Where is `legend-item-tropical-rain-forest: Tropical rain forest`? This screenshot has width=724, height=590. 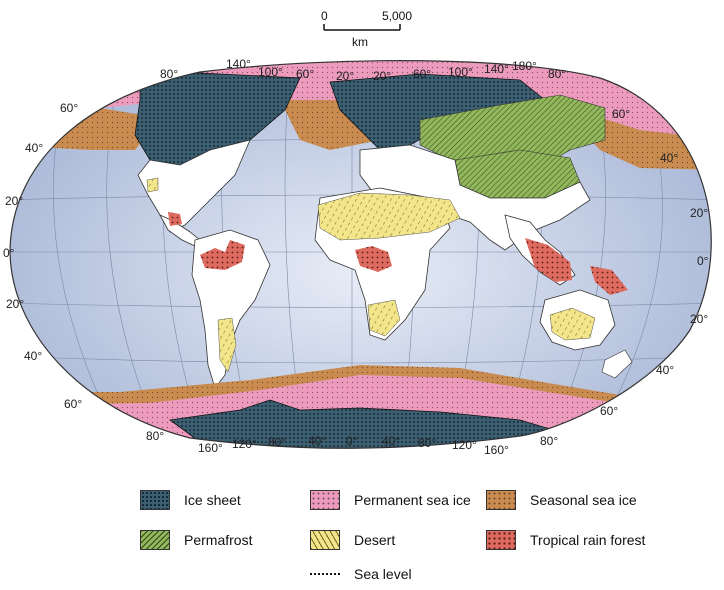 legend-item-tropical-rain-forest: Tropical rain forest is located at coordinates (565, 540).